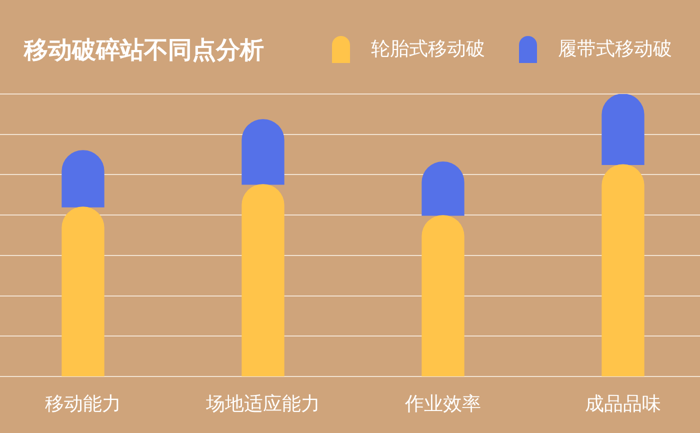 The height and width of the screenshot is (433, 700). What do you see at coordinates (83, 403) in the screenshot?
I see `x-tick-label: 移动能力` at bounding box center [83, 403].